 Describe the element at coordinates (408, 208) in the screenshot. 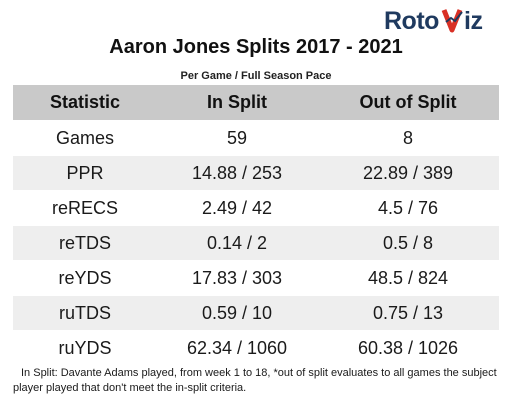

I see `out-split-cell: 4.5 / 76` at that location.